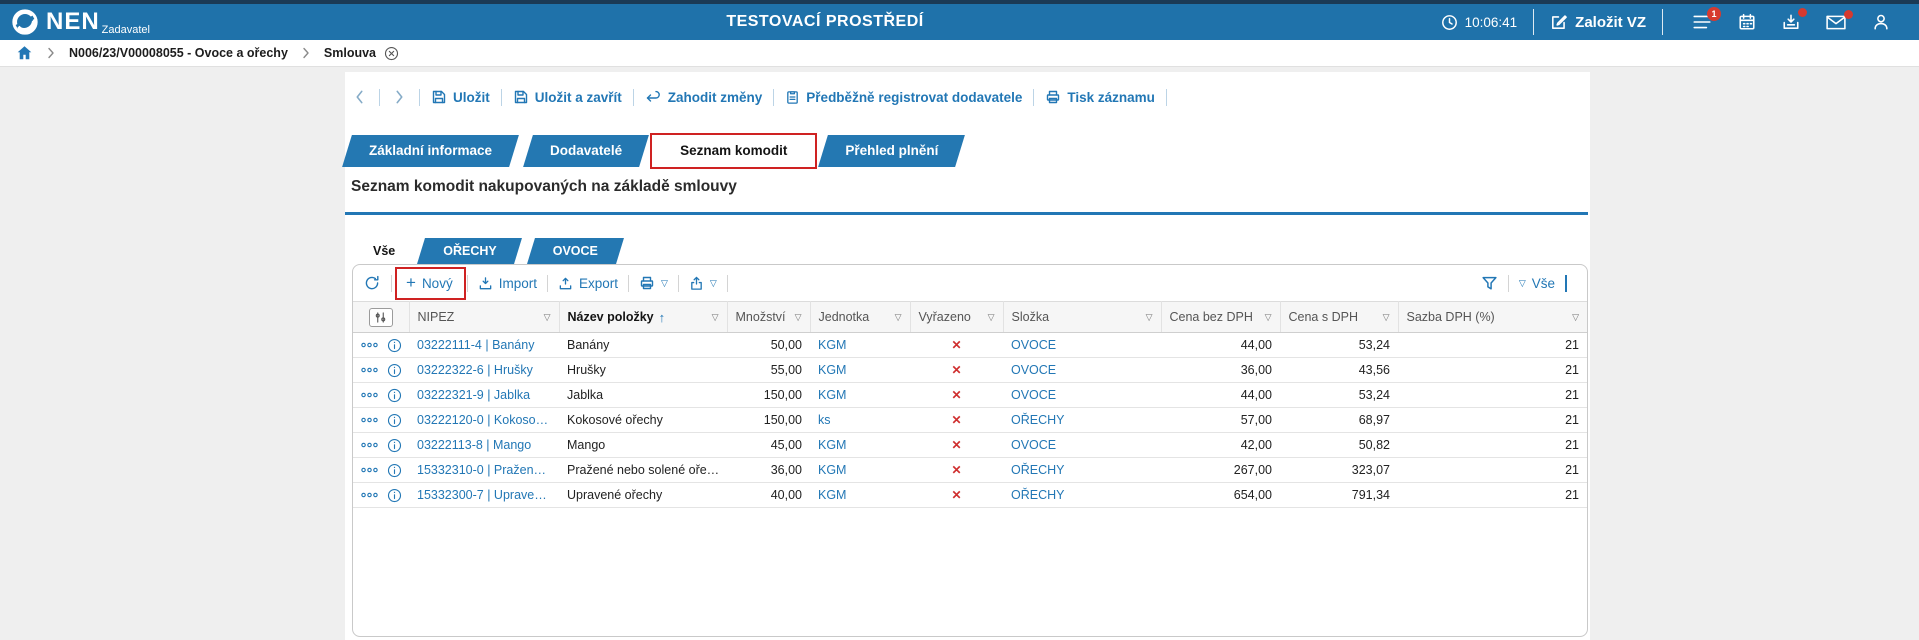 Image resolution: width=1919 pixels, height=640 pixels. Describe the element at coordinates (567, 97) in the screenshot. I see `save-close-button: Uložit a zavřít` at that location.